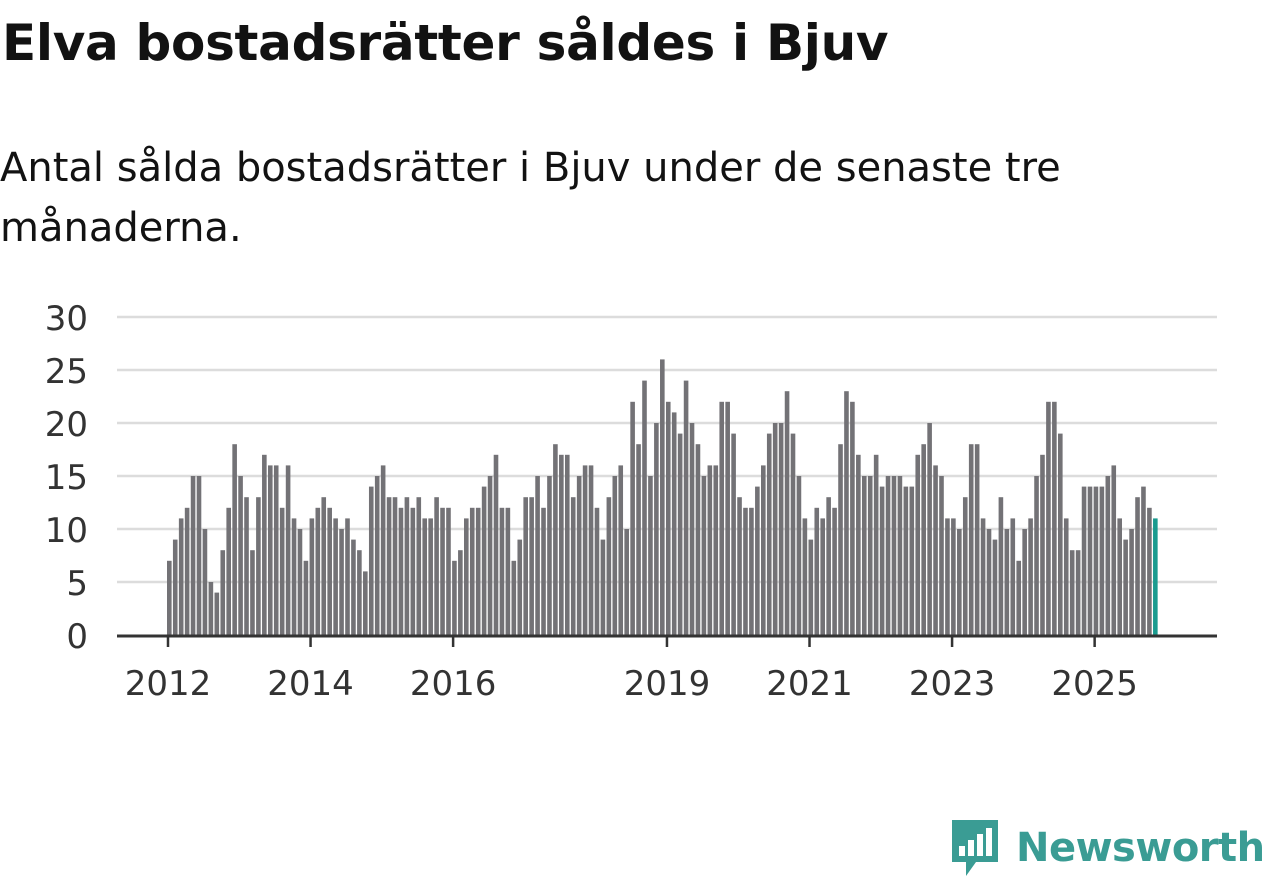 This screenshot has height=879, width=1262. I want to click on y-tick-label: 20, so click(66, 425).